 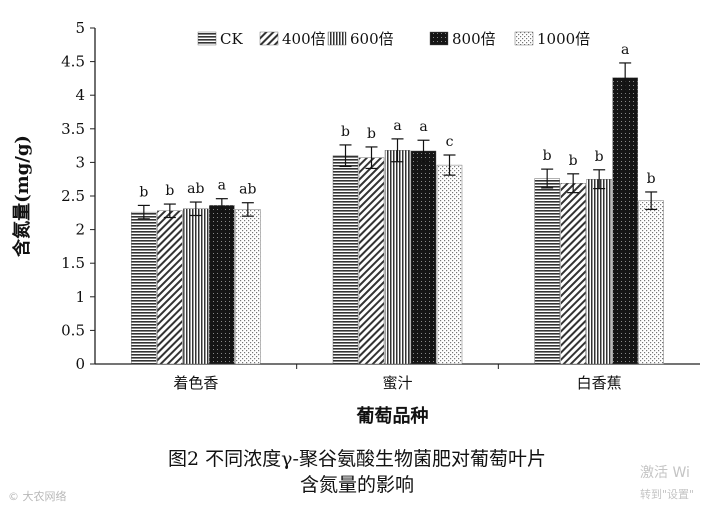 I want to click on y-tick-label: 2, so click(x=80, y=230).